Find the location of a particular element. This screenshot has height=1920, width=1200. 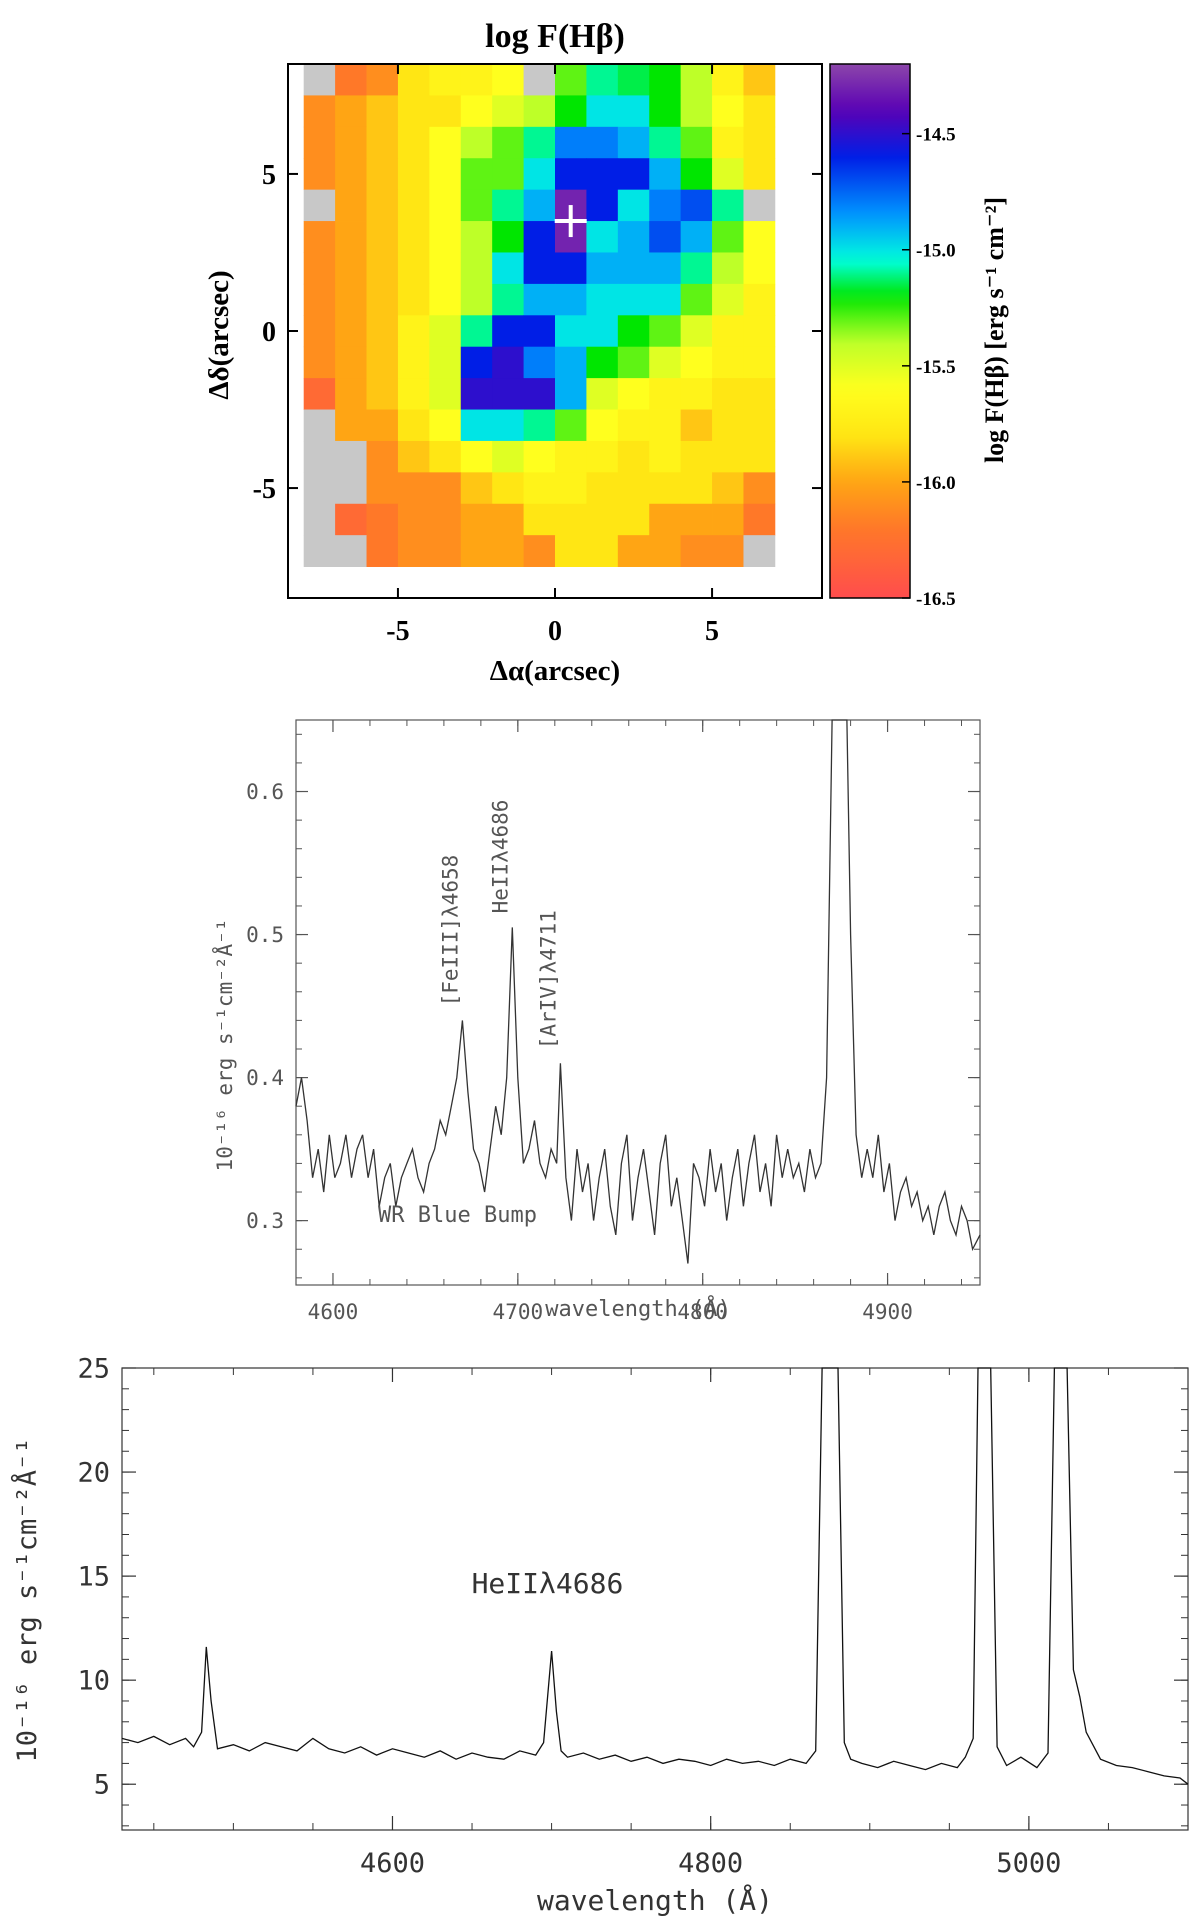

spec2-line-labels: HeIIλ4686 is located at coordinates (548, 1583).